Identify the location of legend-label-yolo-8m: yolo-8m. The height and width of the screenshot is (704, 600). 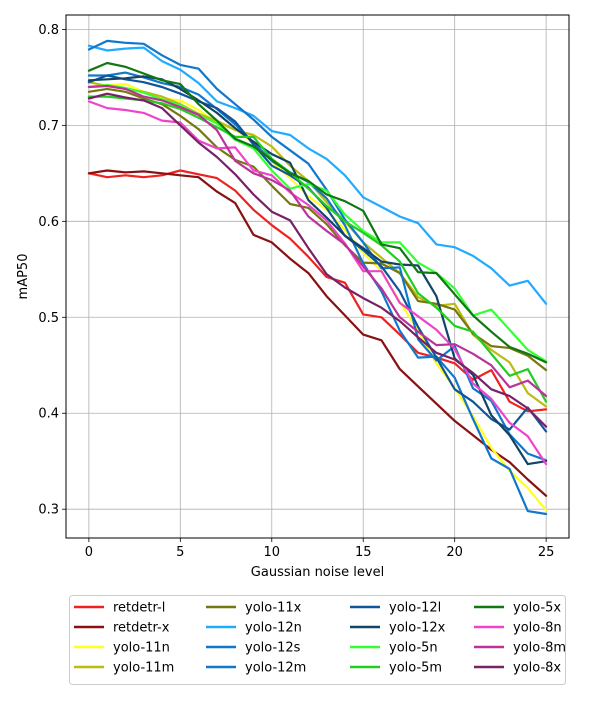
(539, 648).